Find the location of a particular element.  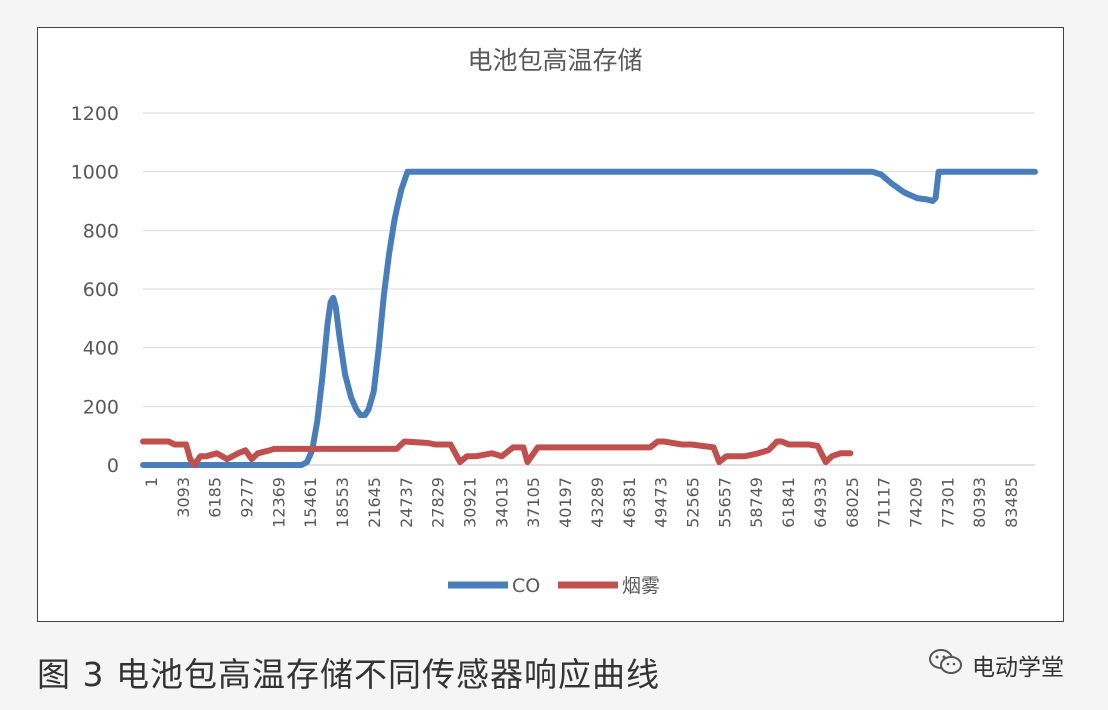

series-line-smoke is located at coordinates (497, 453).